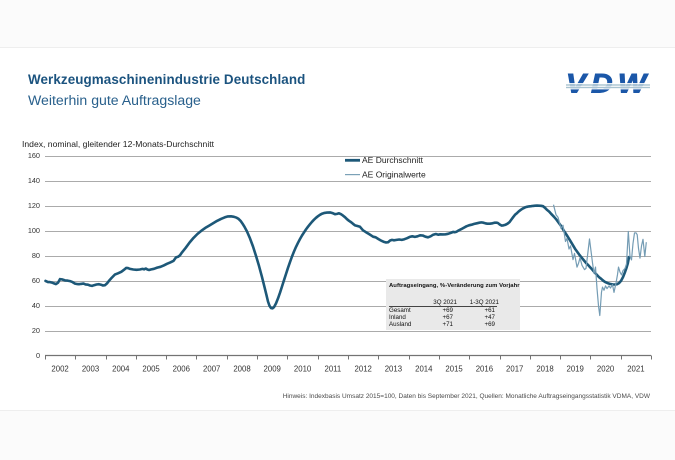 The image size is (675, 460). Describe the element at coordinates (606, 369) in the screenshot. I see `svg-text: 2020` at that location.